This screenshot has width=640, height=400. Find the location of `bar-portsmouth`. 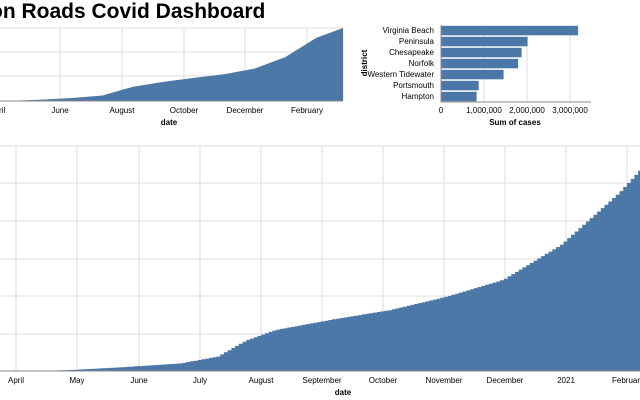

bar-portsmouth is located at coordinates (460, 85).